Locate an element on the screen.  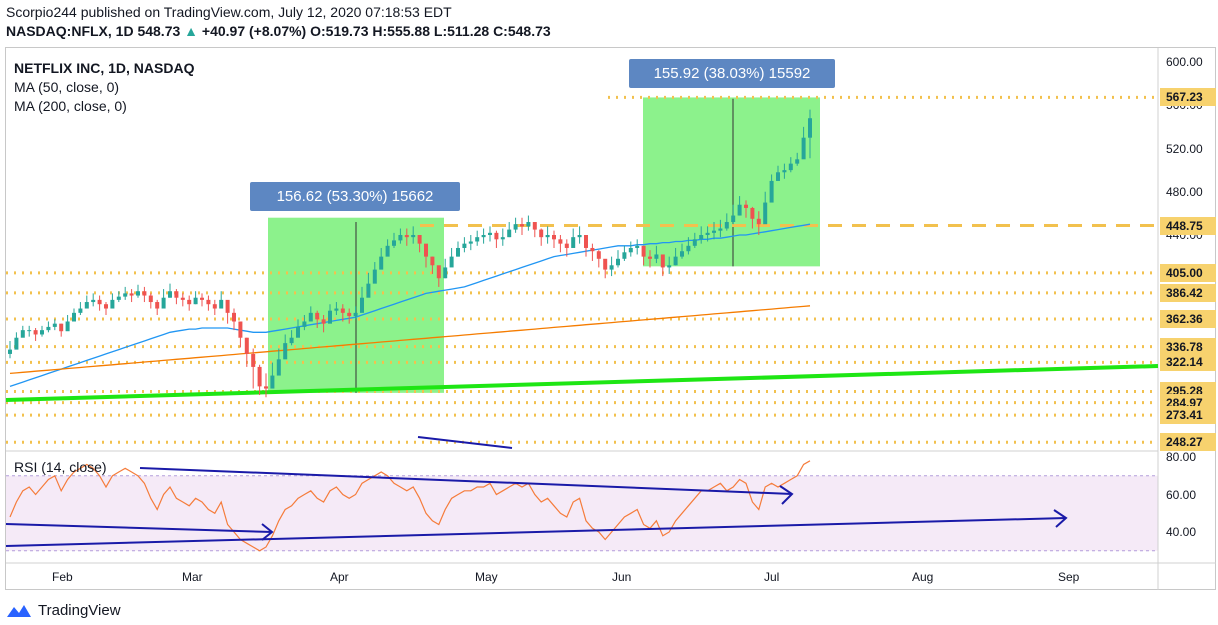
level-price-badge: 273.41 is located at coordinates (1188, 415).